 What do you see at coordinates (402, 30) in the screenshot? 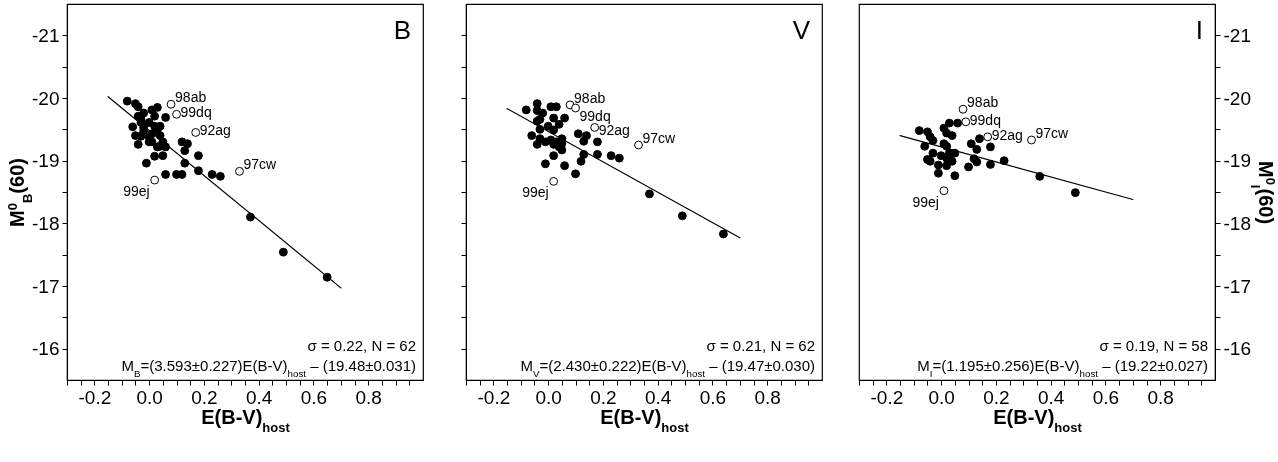
I see `chart-title: B` at bounding box center [402, 30].